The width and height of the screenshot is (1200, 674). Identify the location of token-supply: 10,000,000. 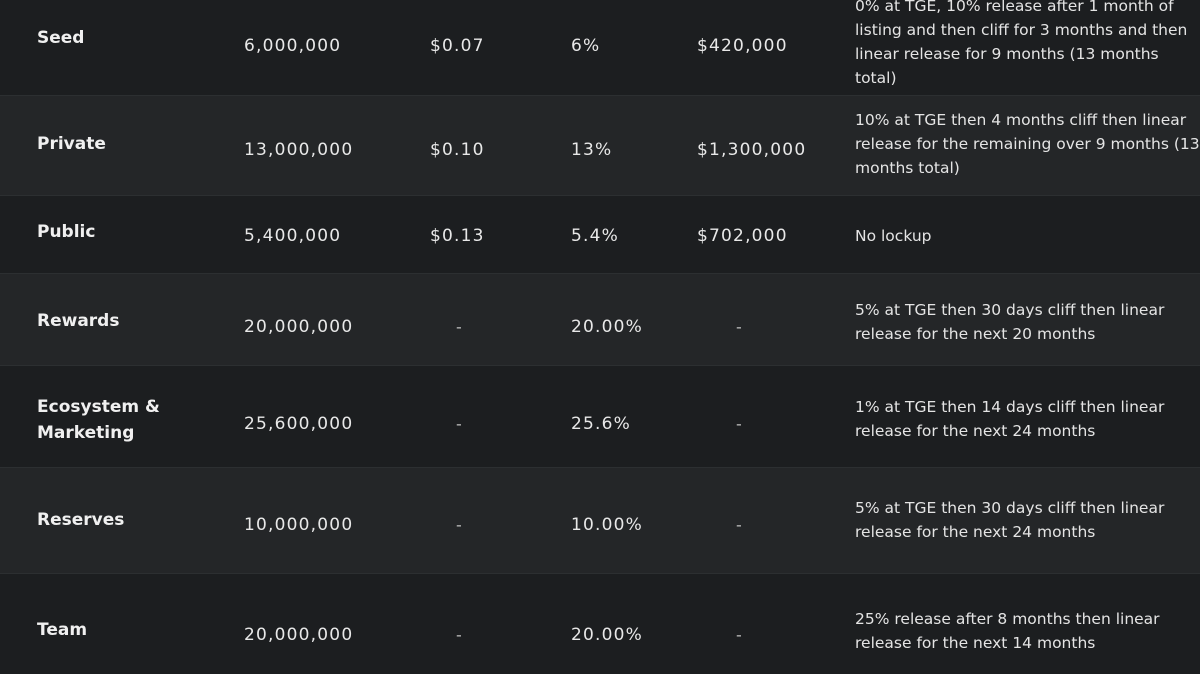
(299, 525).